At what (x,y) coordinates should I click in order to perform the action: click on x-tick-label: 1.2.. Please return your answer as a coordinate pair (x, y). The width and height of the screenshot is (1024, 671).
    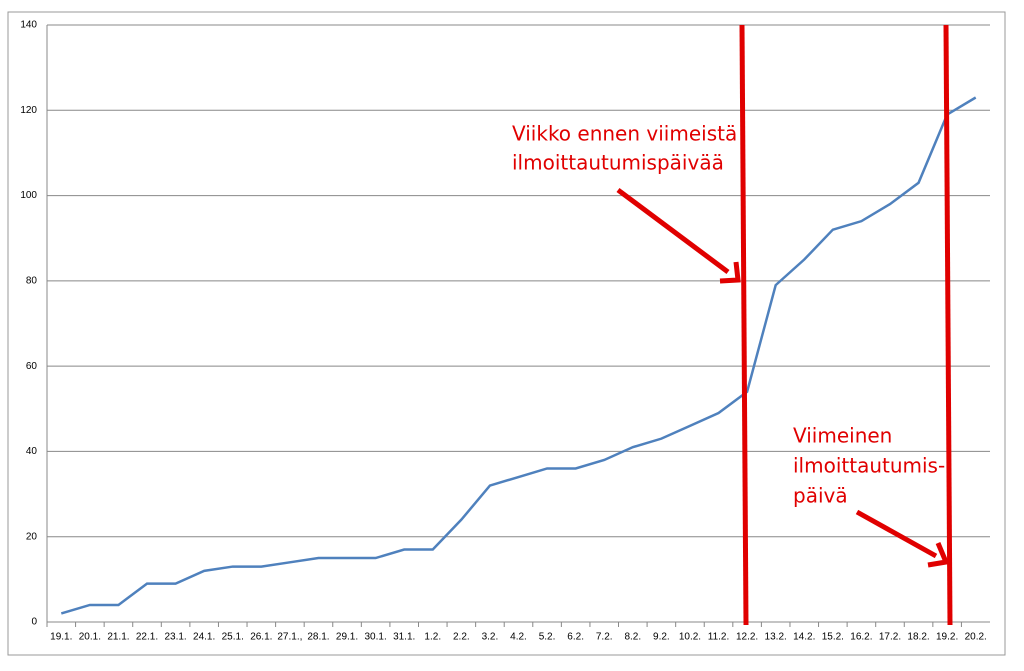
    Looking at the image, I should click on (432, 637).